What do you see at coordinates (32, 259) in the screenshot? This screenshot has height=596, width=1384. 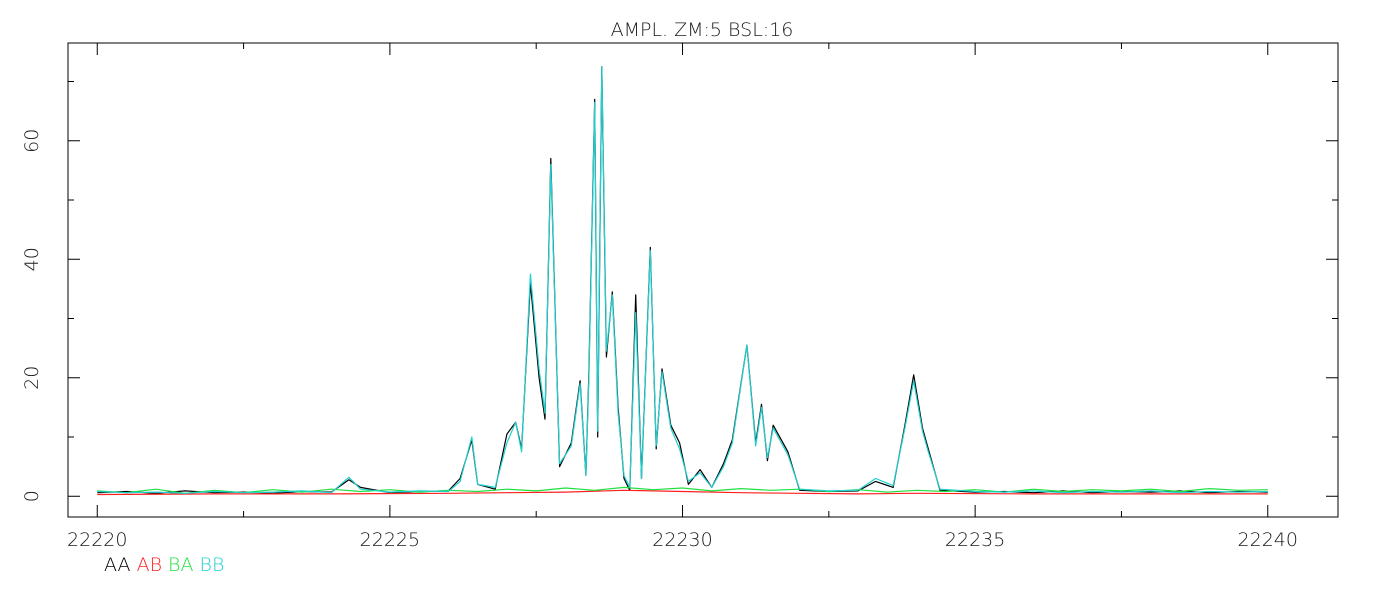 I see `y-tick-label: 40` at bounding box center [32, 259].